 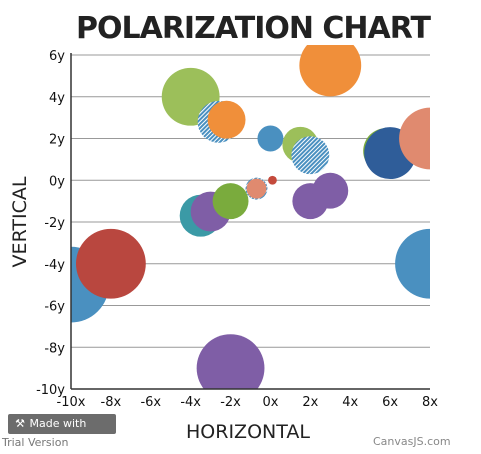 I want to click on x-tick-label: -6x, so click(x=150, y=402).